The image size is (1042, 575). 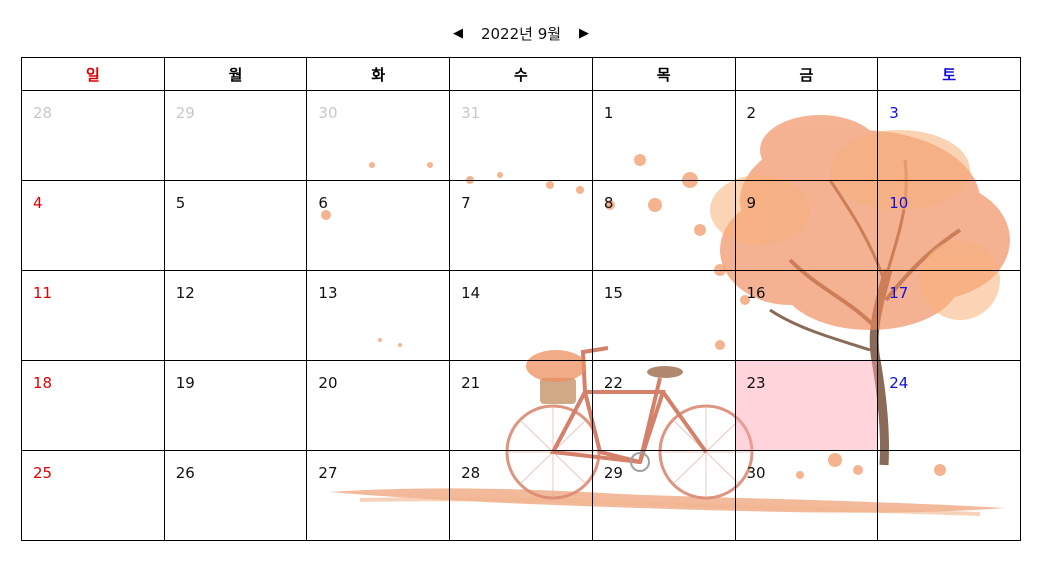 What do you see at coordinates (328, 293) in the screenshot?
I see `day-number: 13` at bounding box center [328, 293].